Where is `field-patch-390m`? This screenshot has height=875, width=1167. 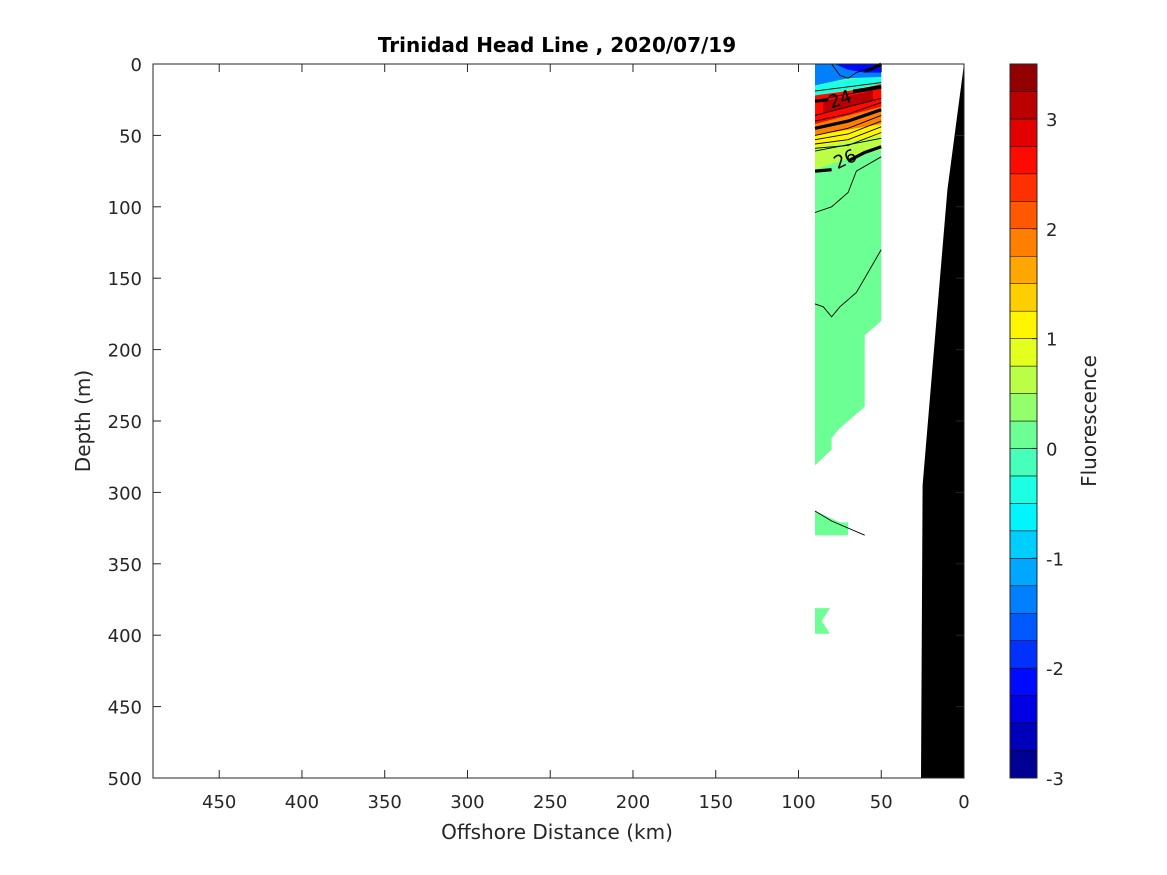
field-patch-390m is located at coordinates (822, 621).